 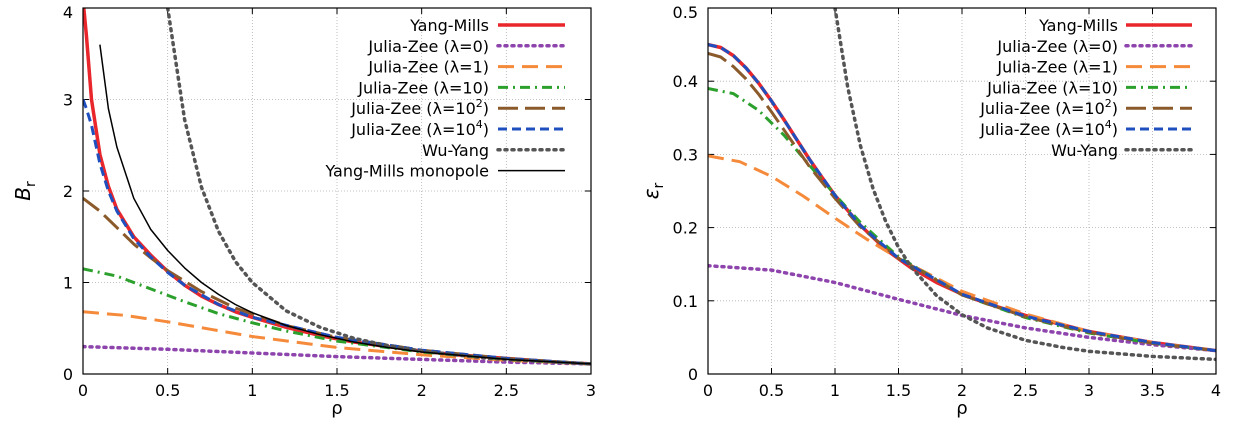 What do you see at coordinates (25, 191) in the screenshot?
I see `y-axis-label: Br` at bounding box center [25, 191].